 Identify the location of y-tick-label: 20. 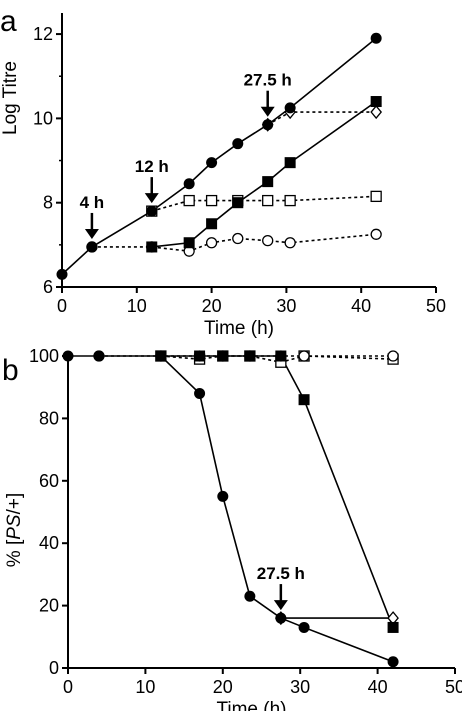
(49, 606).